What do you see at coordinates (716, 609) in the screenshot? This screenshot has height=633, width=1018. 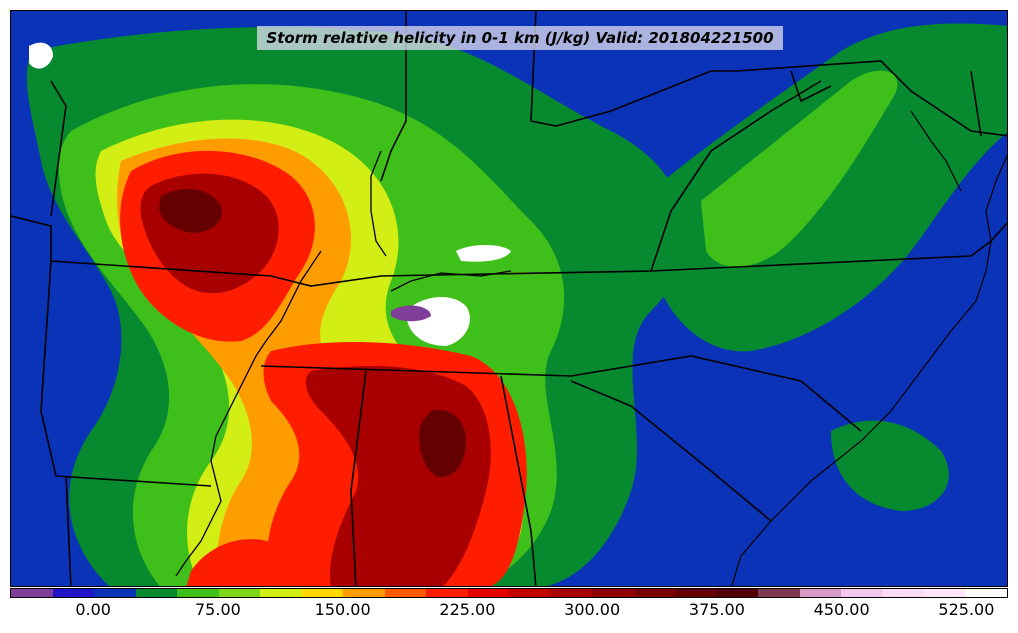 I see `colorbar-tick-label: 375.00` at bounding box center [716, 609].